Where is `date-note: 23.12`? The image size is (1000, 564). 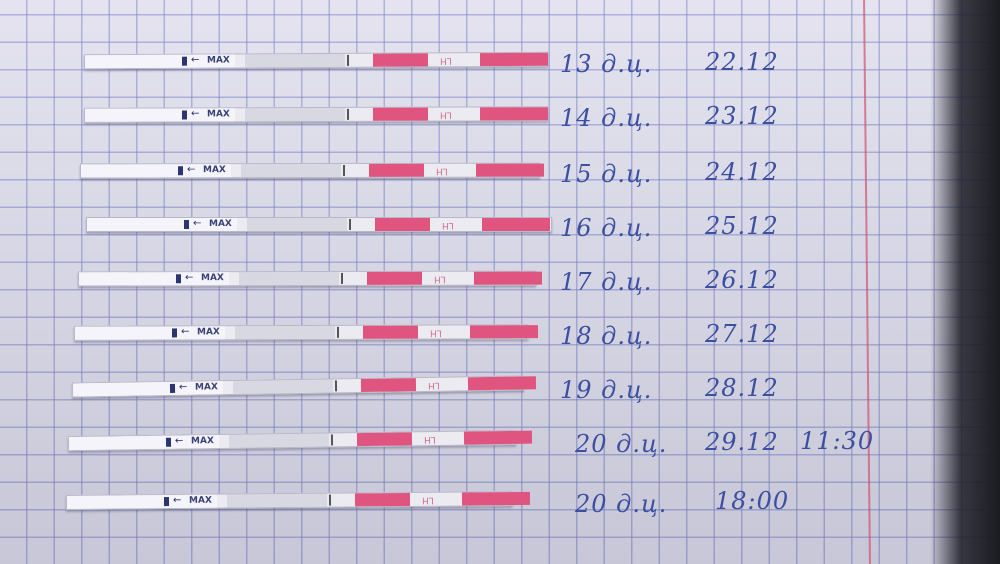
date-note: 23.12 is located at coordinates (742, 116).